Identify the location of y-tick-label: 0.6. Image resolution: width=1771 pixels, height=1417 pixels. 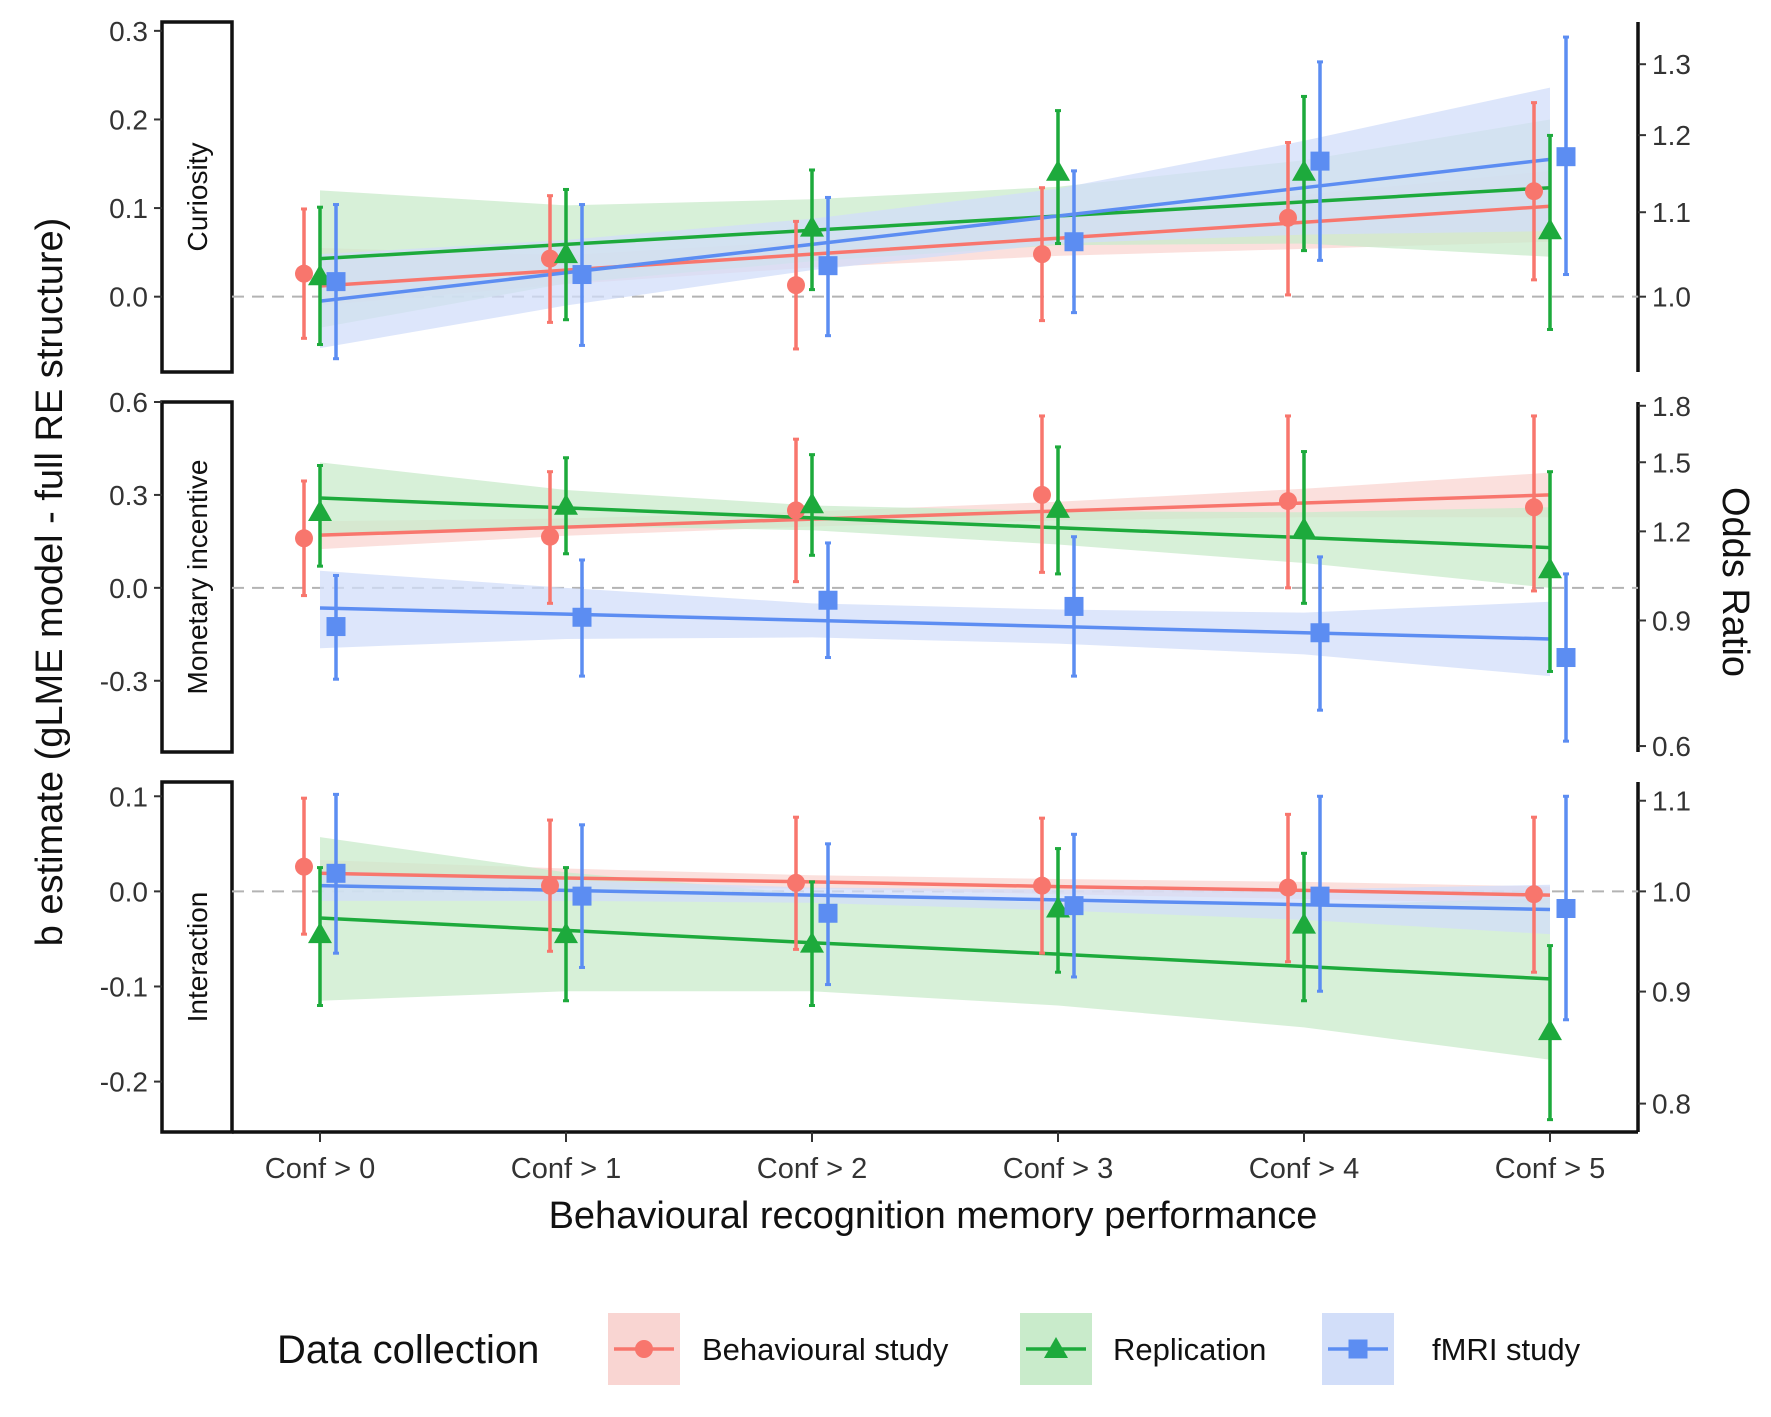
(128, 402).